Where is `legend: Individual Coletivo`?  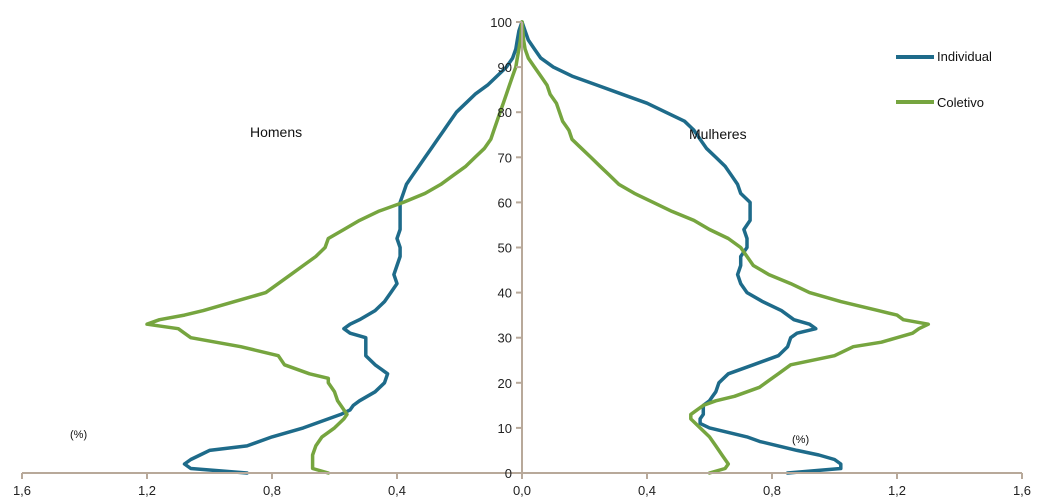
legend: Individual Coletivo is located at coordinates (944, 79).